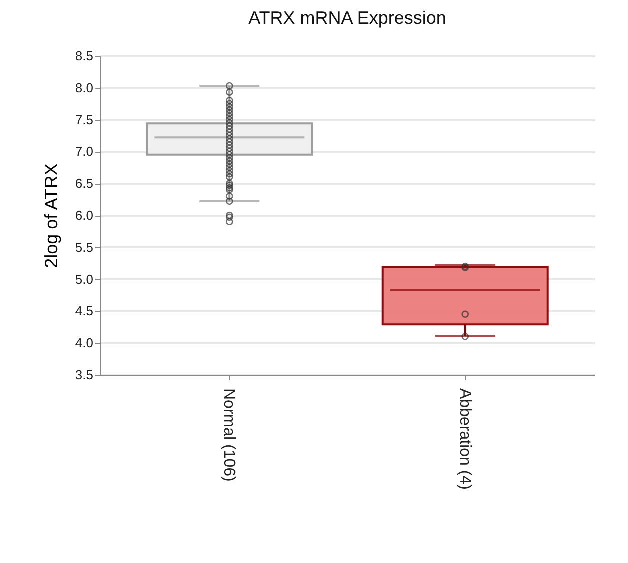 The width and height of the screenshot is (628, 563). What do you see at coordinates (84, 279) in the screenshot?
I see `y-tick-label: 5.0` at bounding box center [84, 279].